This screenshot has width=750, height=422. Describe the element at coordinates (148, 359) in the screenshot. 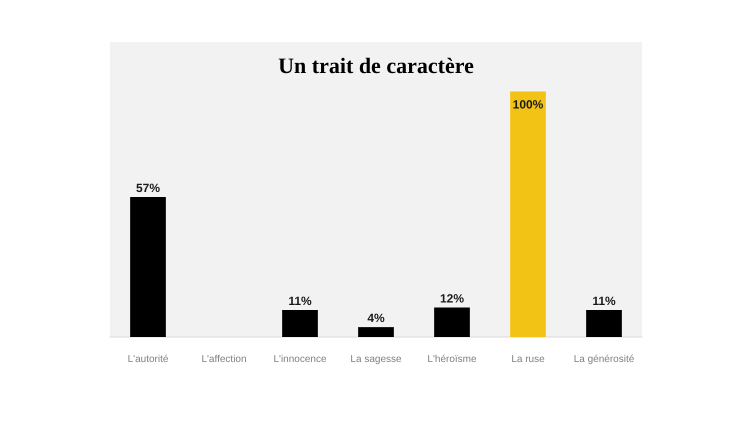

I see `x-tick-label: L'autorité` at that location.